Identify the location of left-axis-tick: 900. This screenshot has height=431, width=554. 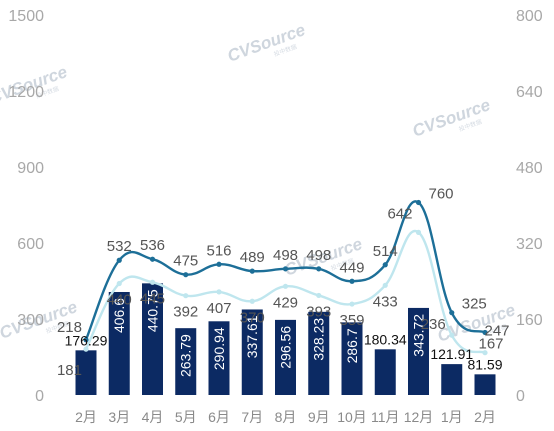
(30, 168).